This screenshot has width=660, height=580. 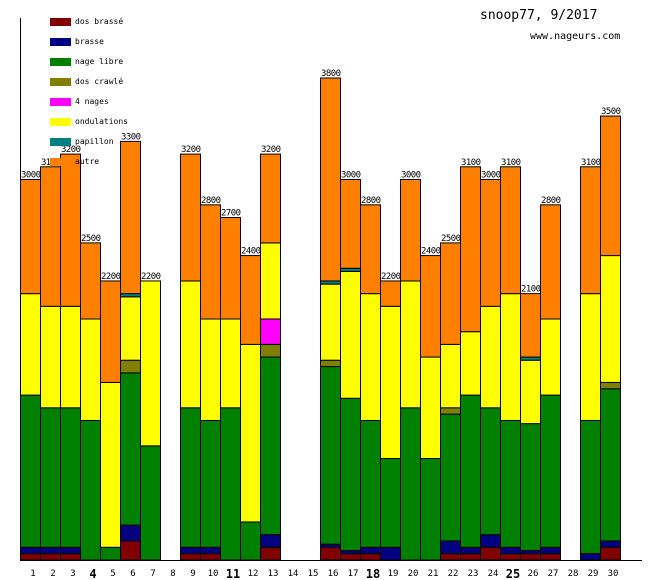 What do you see at coordinates (431, 252) in the screenshot?
I see `total-label-day-21: 2400` at bounding box center [431, 252].